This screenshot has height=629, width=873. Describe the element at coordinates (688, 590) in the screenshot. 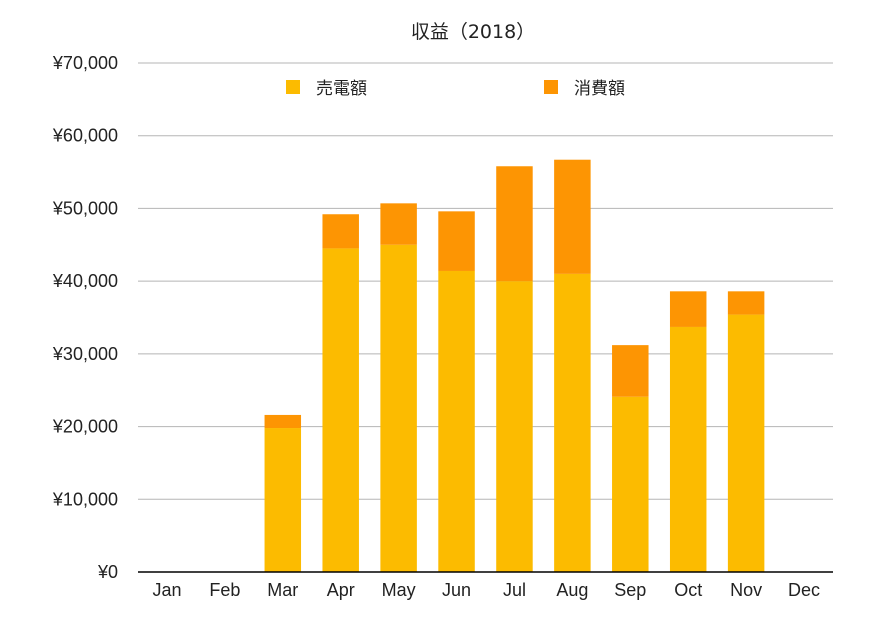

I see `x-tick-label-oct: Oct` at that location.